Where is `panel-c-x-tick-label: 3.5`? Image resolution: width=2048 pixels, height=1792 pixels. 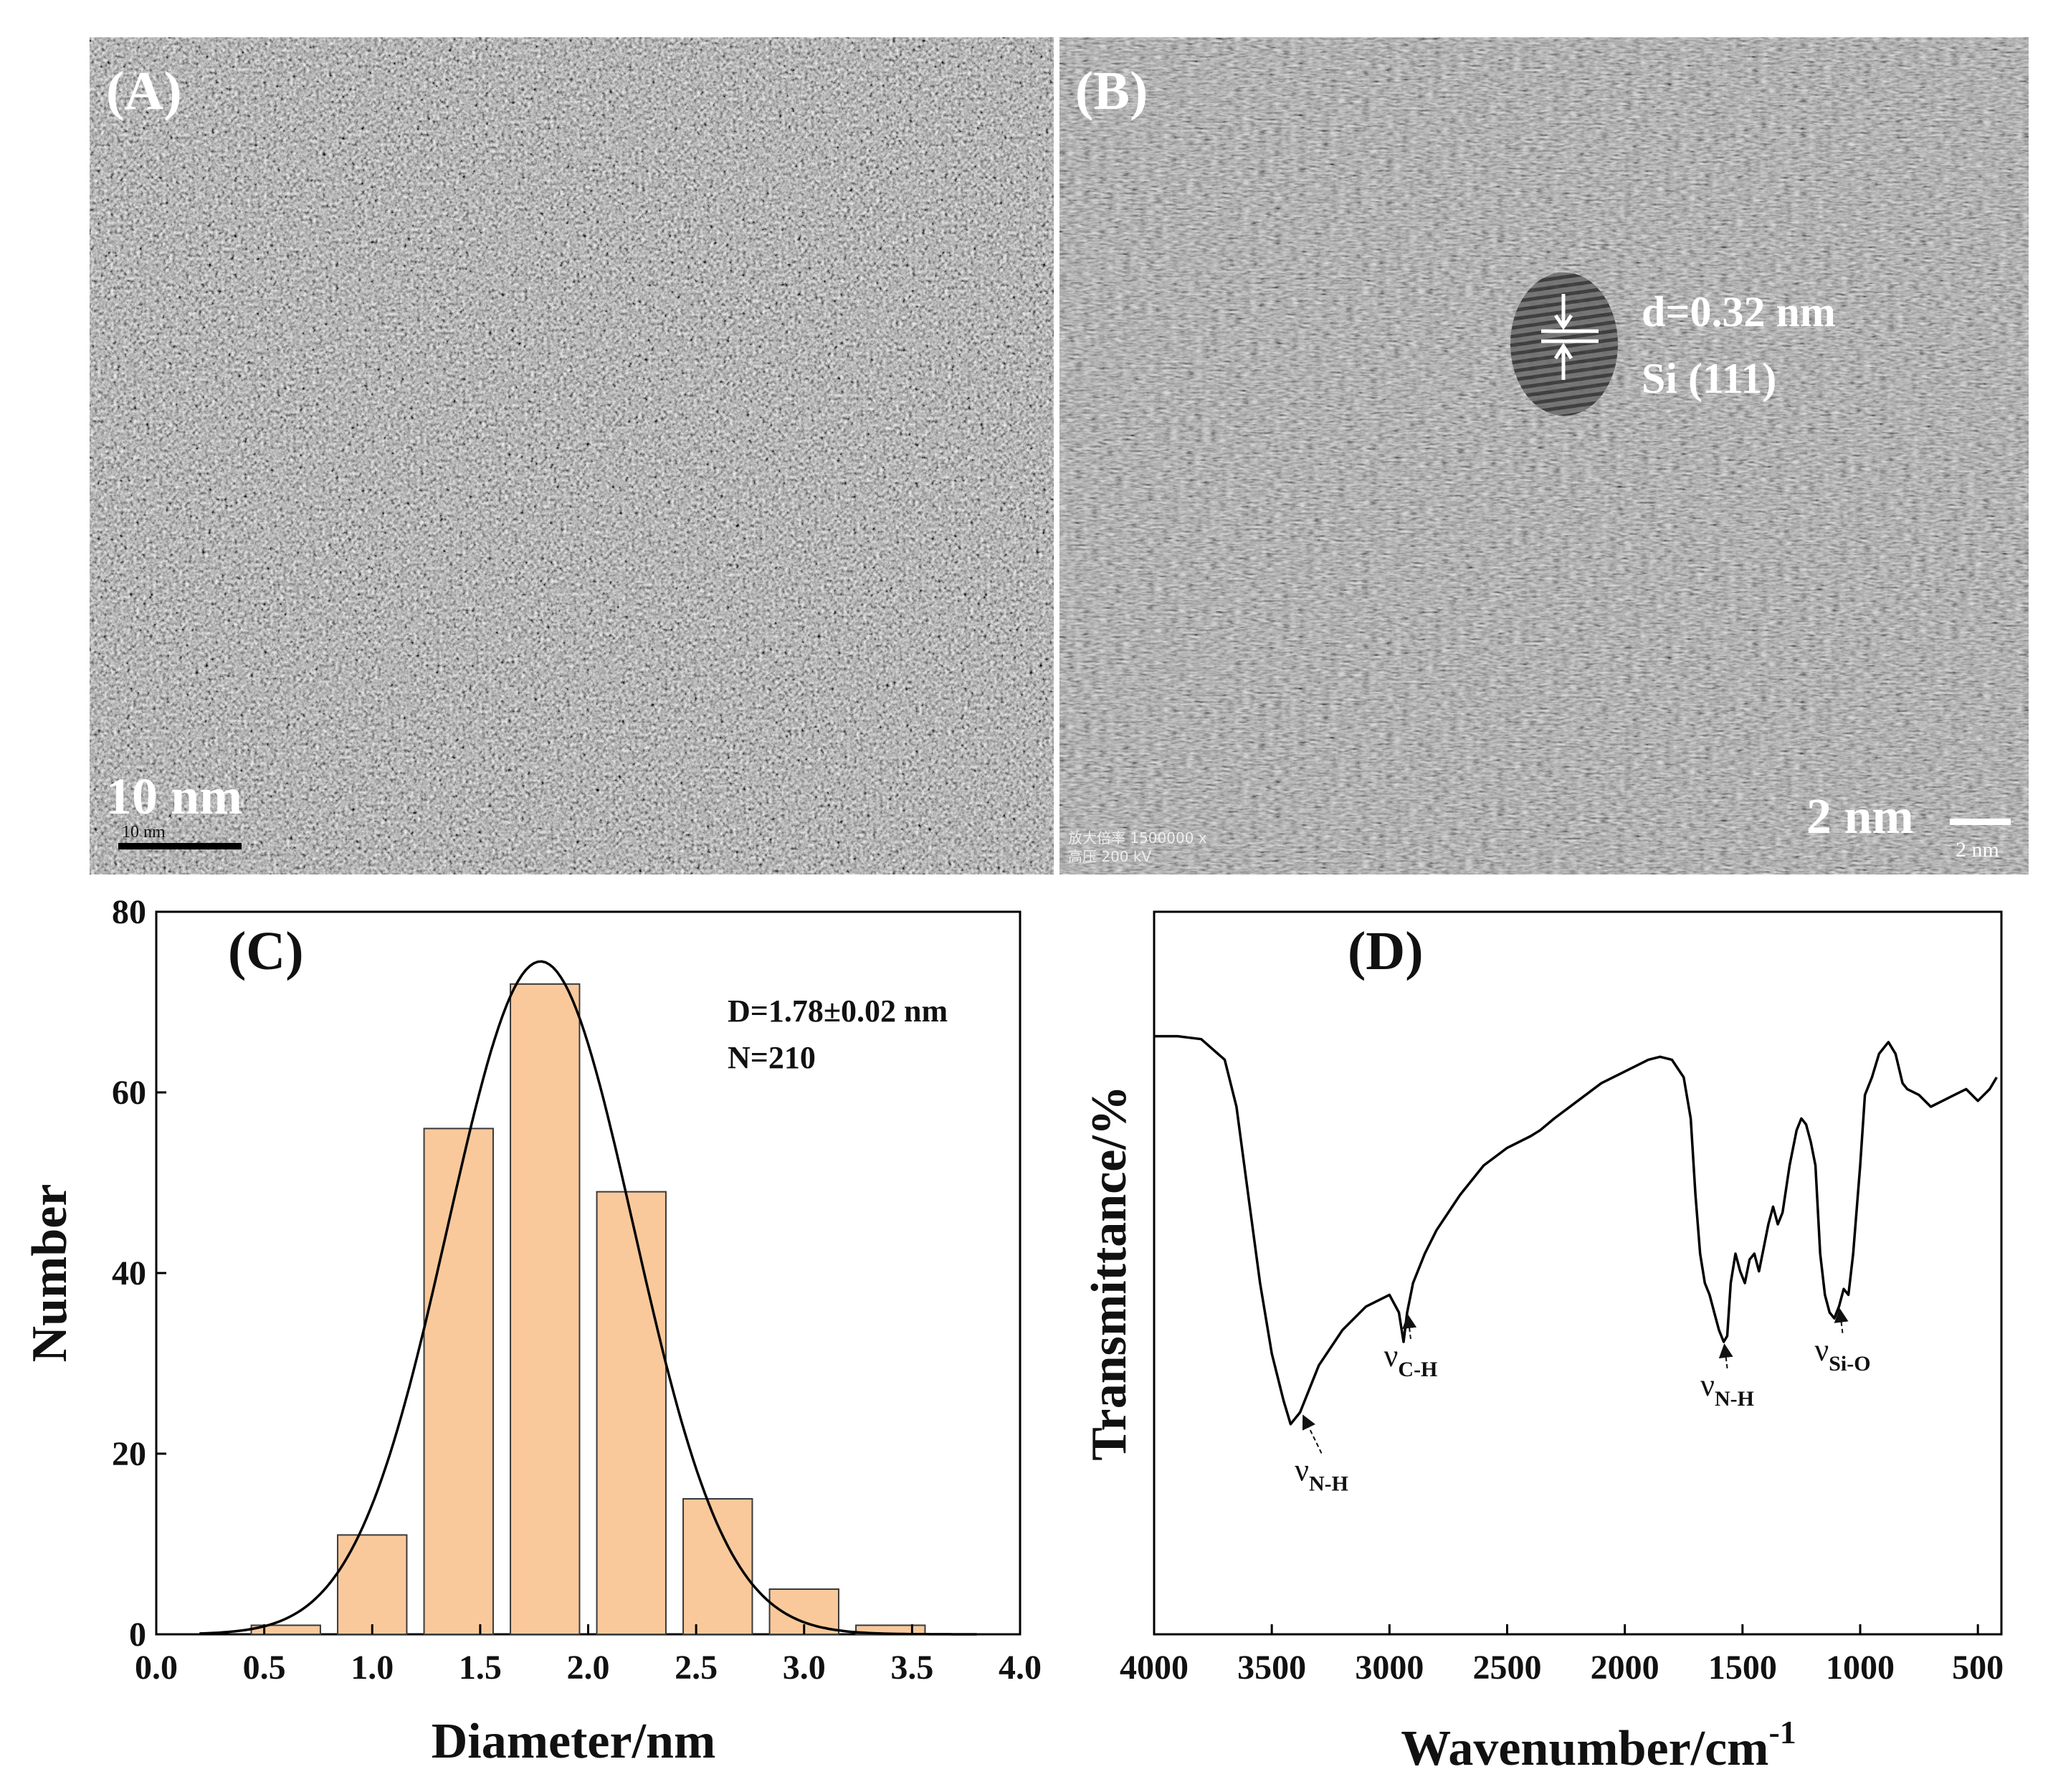 panel-c-x-tick-label: 3.5 is located at coordinates (911, 1668).